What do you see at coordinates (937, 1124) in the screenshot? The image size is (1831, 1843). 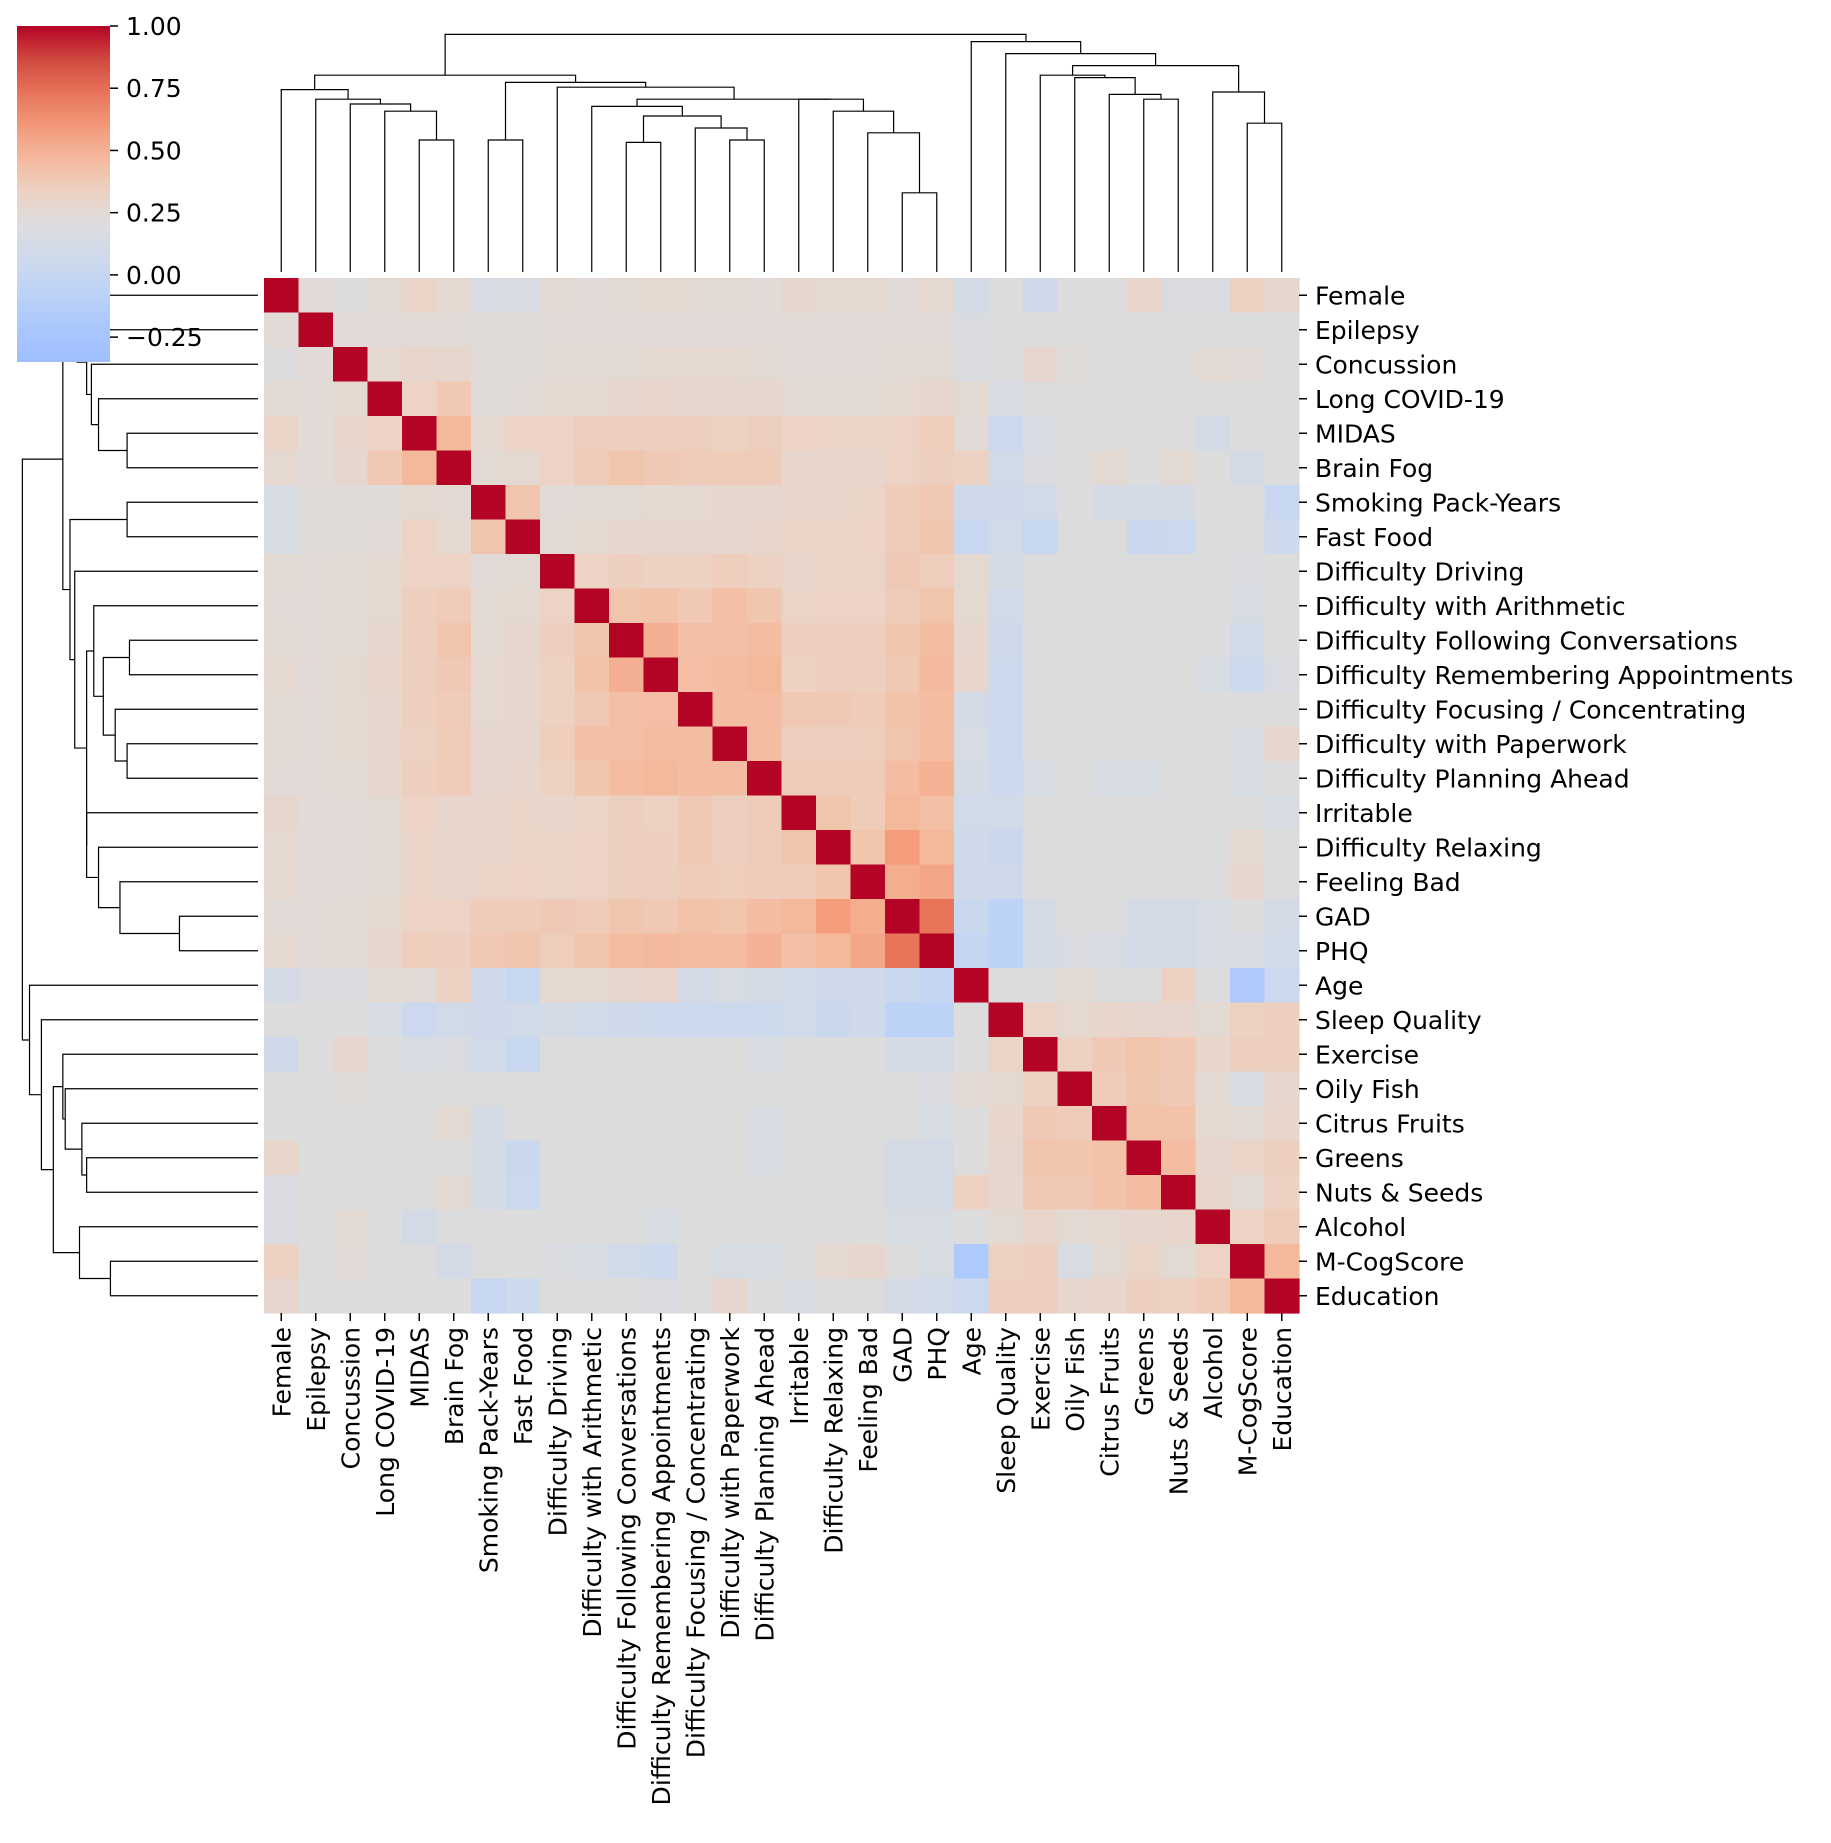 I see `cell-citrus-fruits-x-phq` at bounding box center [937, 1124].